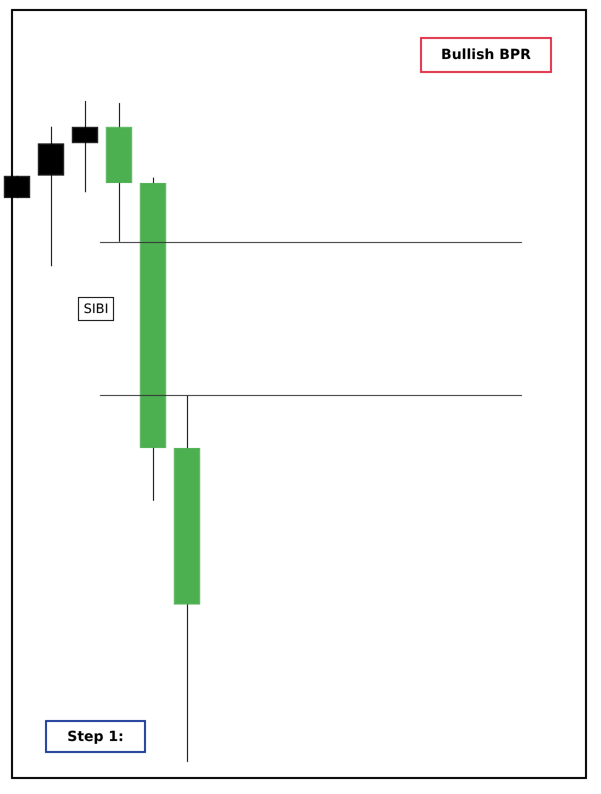 This screenshot has width=601, height=794. Describe the element at coordinates (96, 309) in the screenshot. I see `annotation: SIBI` at that location.